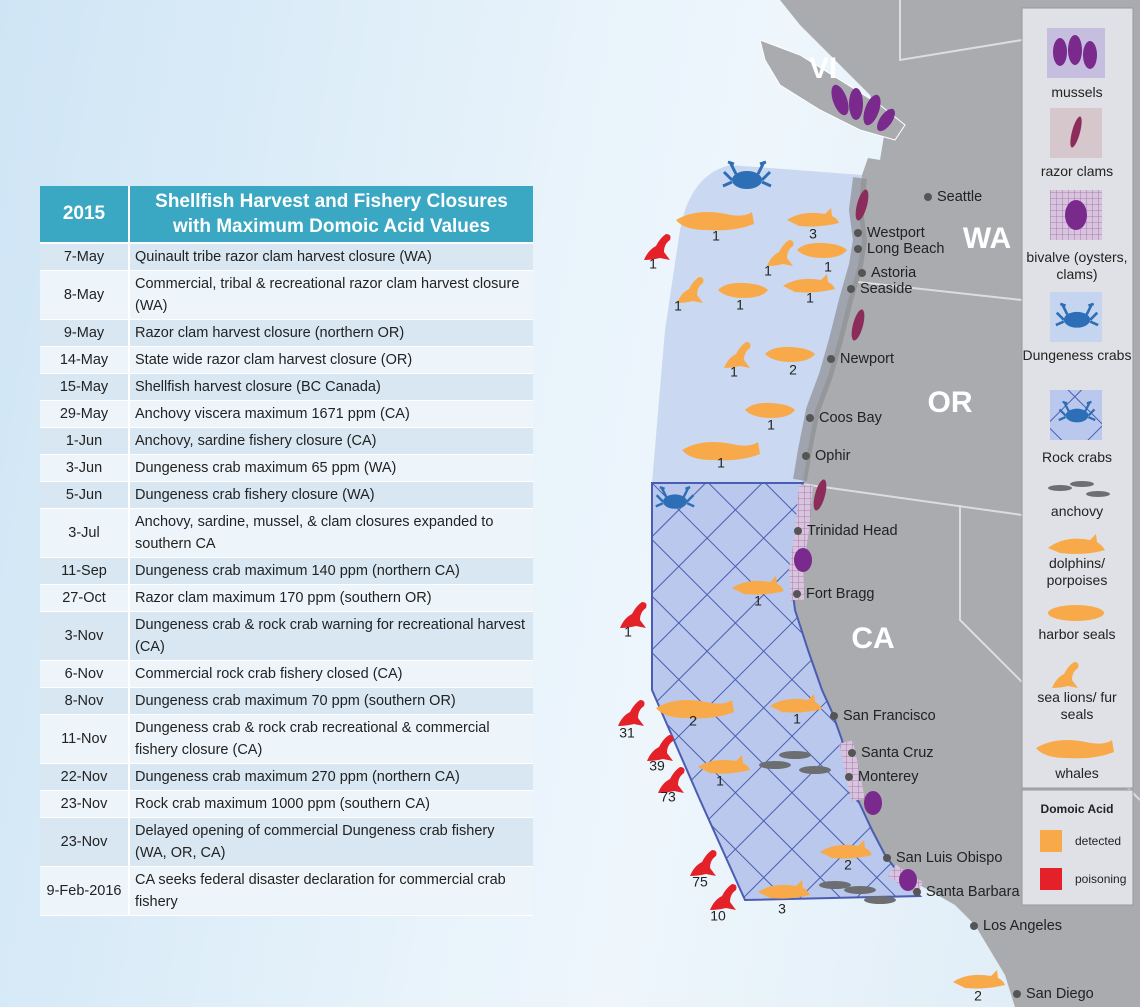  I want to click on city-label: Long Beach, so click(905, 249).